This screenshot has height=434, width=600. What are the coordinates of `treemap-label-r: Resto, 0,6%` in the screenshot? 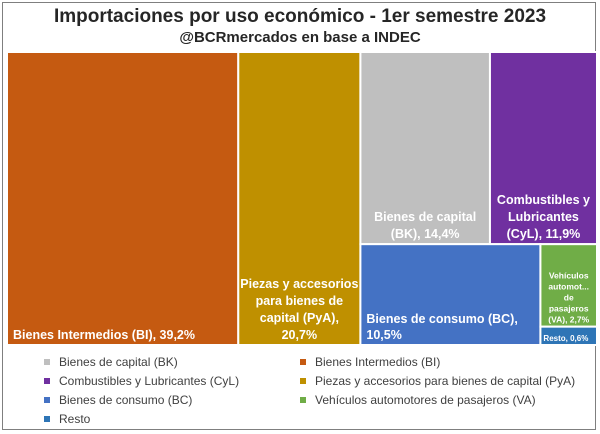 It's located at (565, 338).